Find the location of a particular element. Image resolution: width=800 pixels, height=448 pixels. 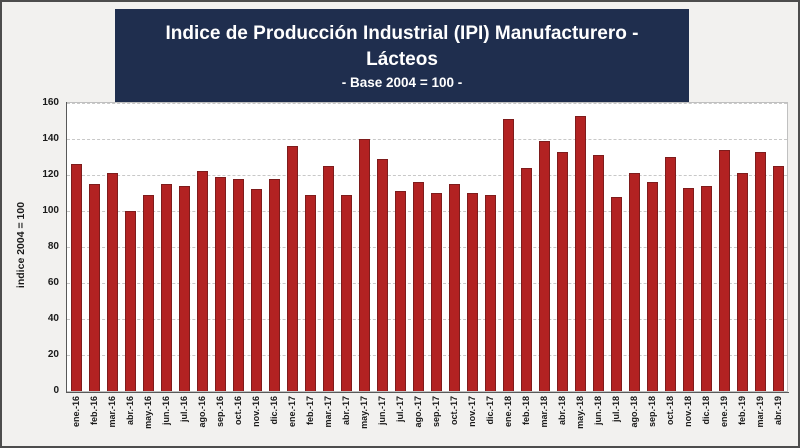

x-tick-label: ago.-18 is located at coordinates (634, 412).